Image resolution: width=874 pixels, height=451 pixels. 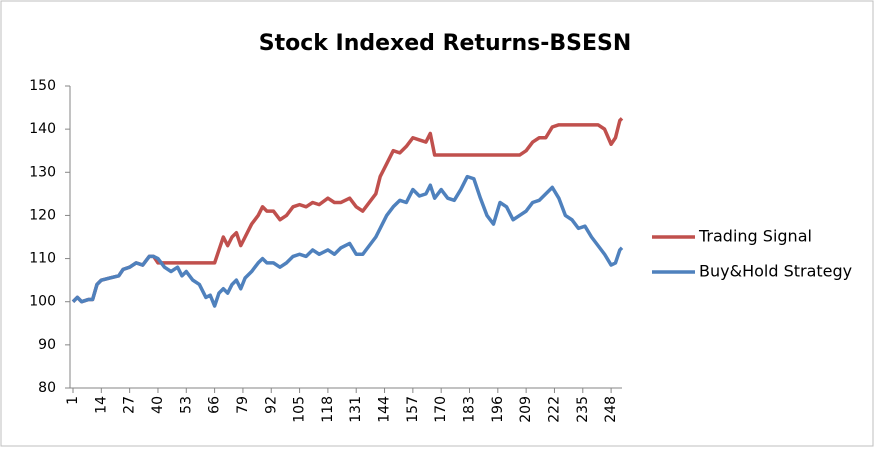 I want to click on legend-label: Buy&Hold Strategy, so click(x=775, y=271).